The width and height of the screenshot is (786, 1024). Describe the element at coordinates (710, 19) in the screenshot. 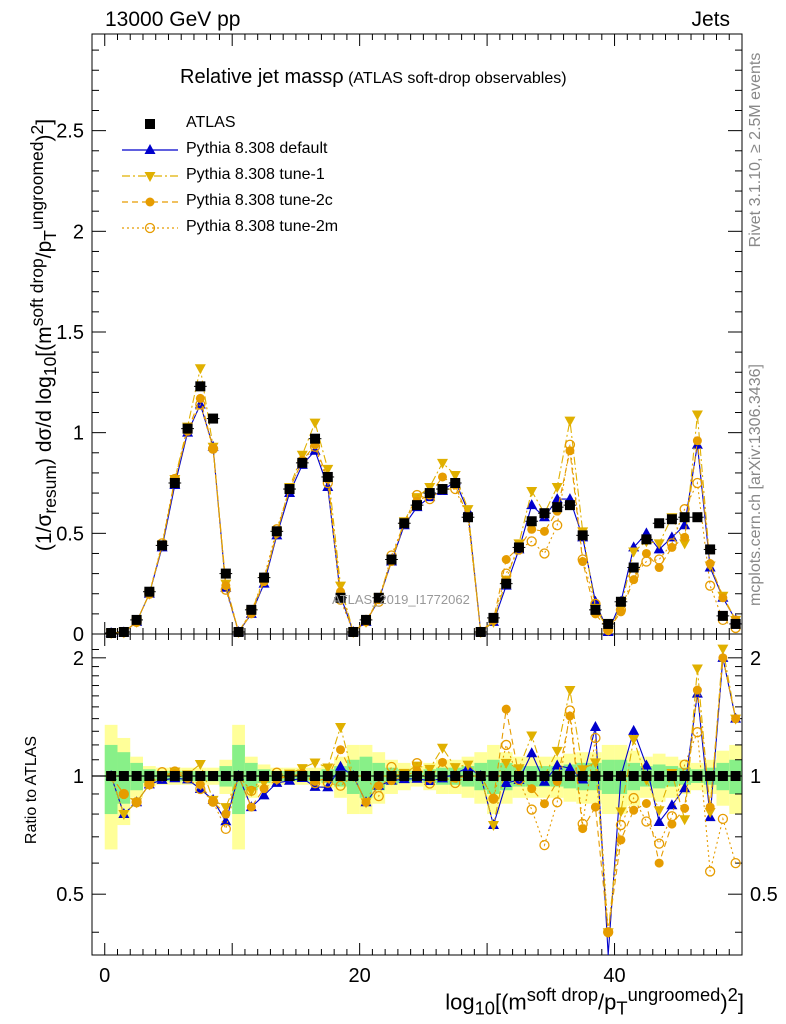

I see `process-label: Jets` at that location.